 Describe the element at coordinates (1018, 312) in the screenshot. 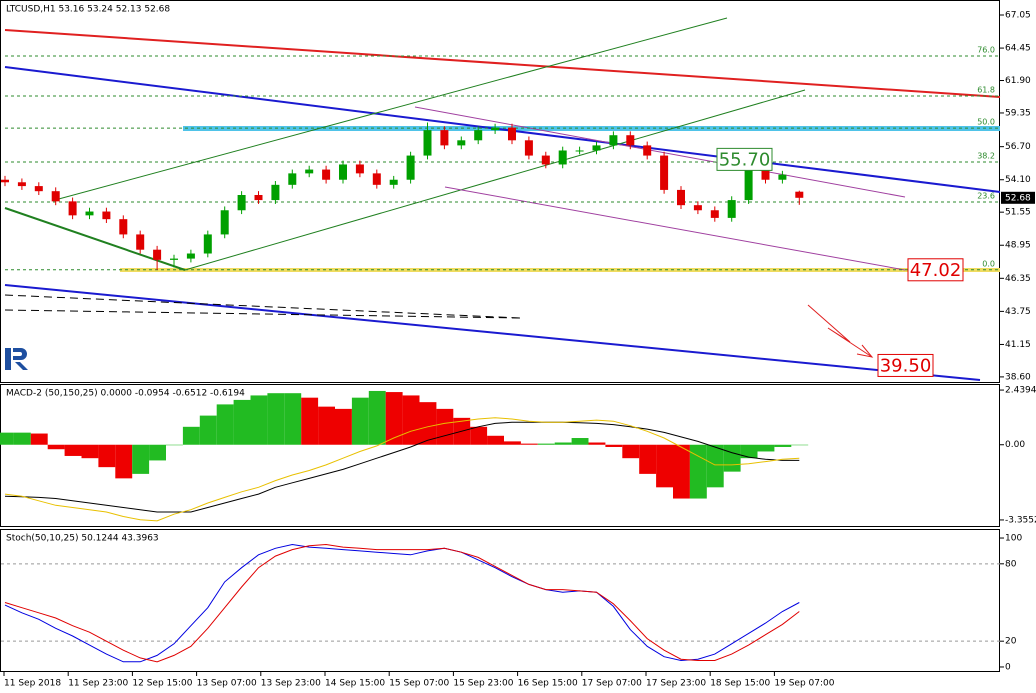

I see `y-tick-label: 43.75` at that location.